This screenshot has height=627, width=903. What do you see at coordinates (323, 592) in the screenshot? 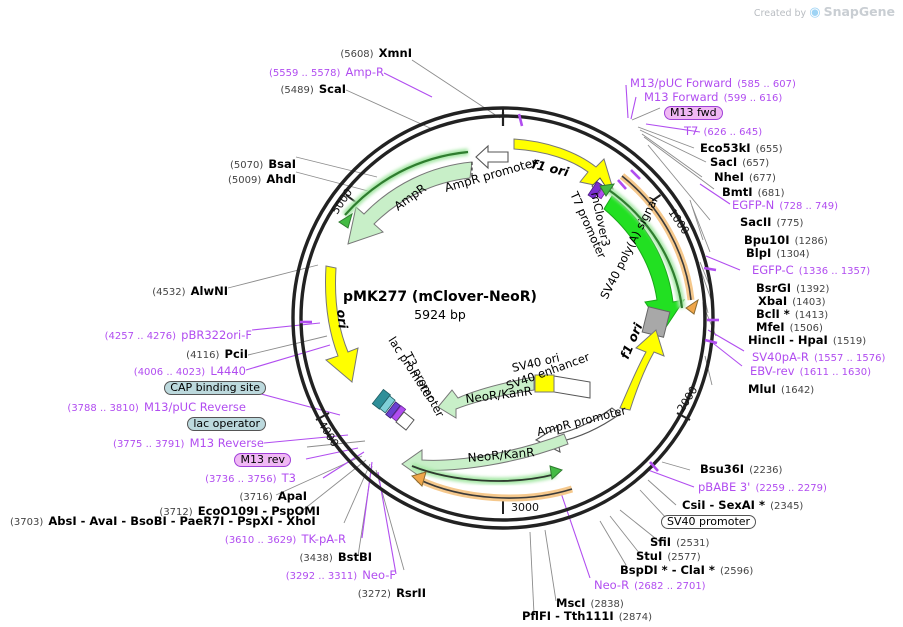
I see `label-rsrii: (3272) RsrII` at bounding box center [323, 592].